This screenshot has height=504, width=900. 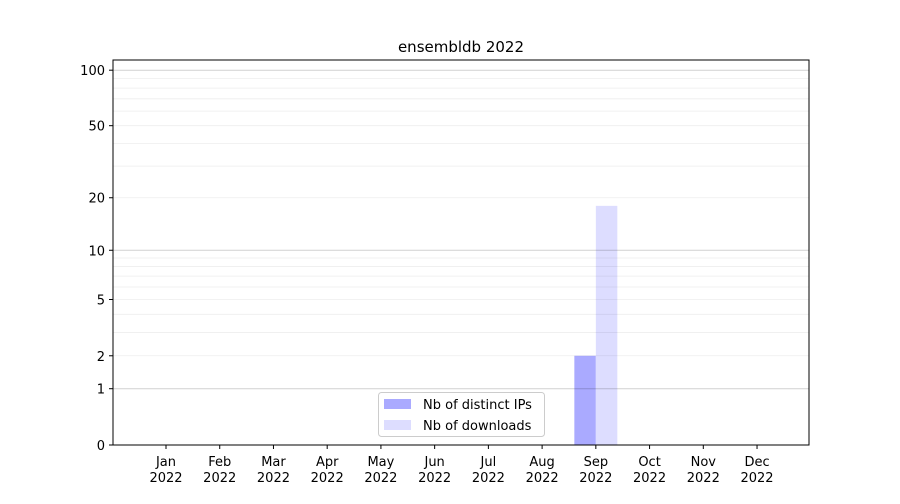 What do you see at coordinates (96, 251) in the screenshot?
I see `y-tick-label: 10` at bounding box center [96, 251].